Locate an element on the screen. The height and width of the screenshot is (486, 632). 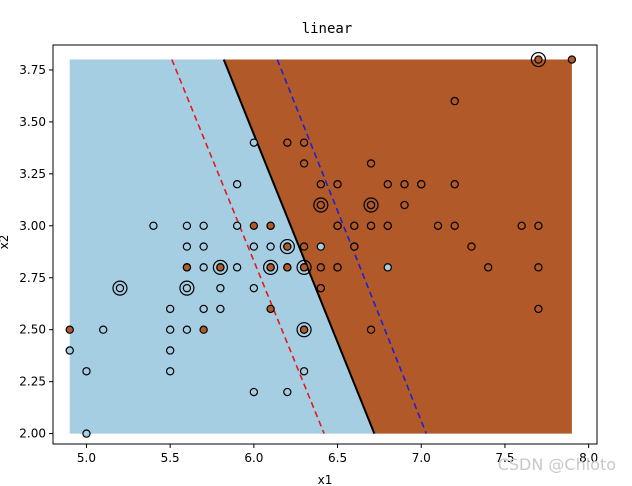
x-axis-ticks: 5.0 5.5 6.0 6.5 7.0 7.5 8.0 is located at coordinates (337, 454).